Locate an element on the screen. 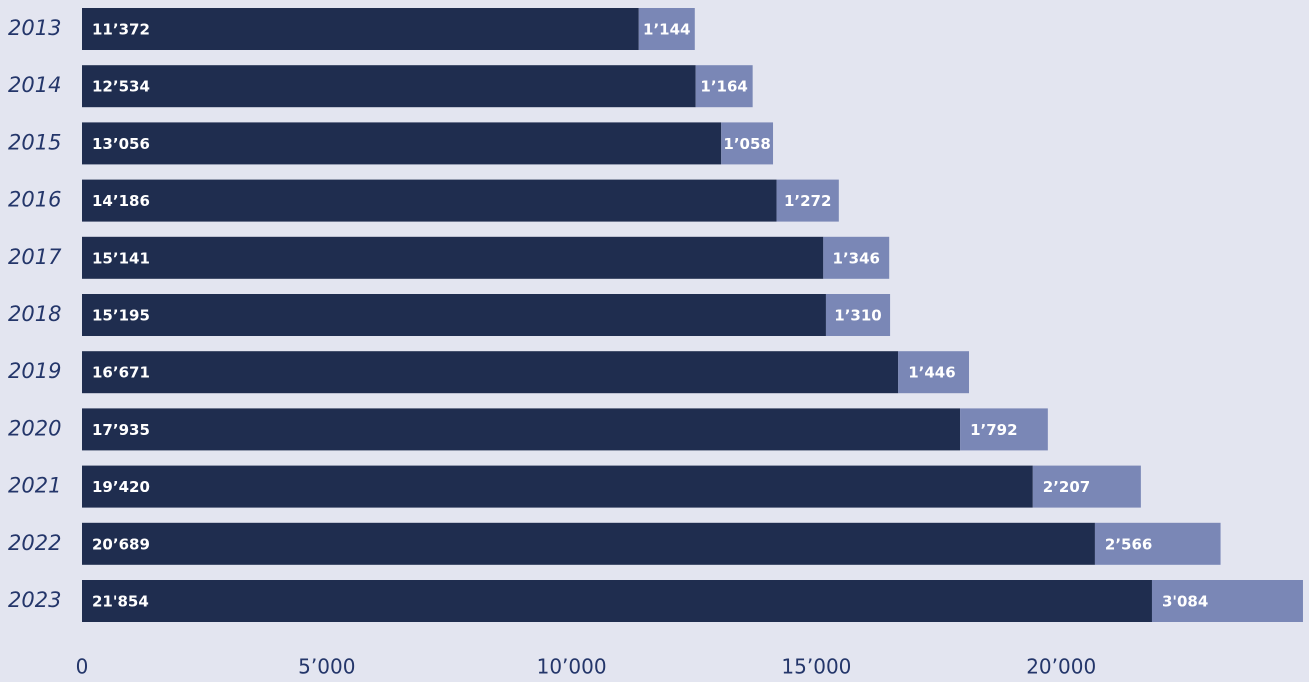 Image resolution: width=1309 pixels, height=682 pixels. y-tick-label: 2019 is located at coordinates (34, 371).